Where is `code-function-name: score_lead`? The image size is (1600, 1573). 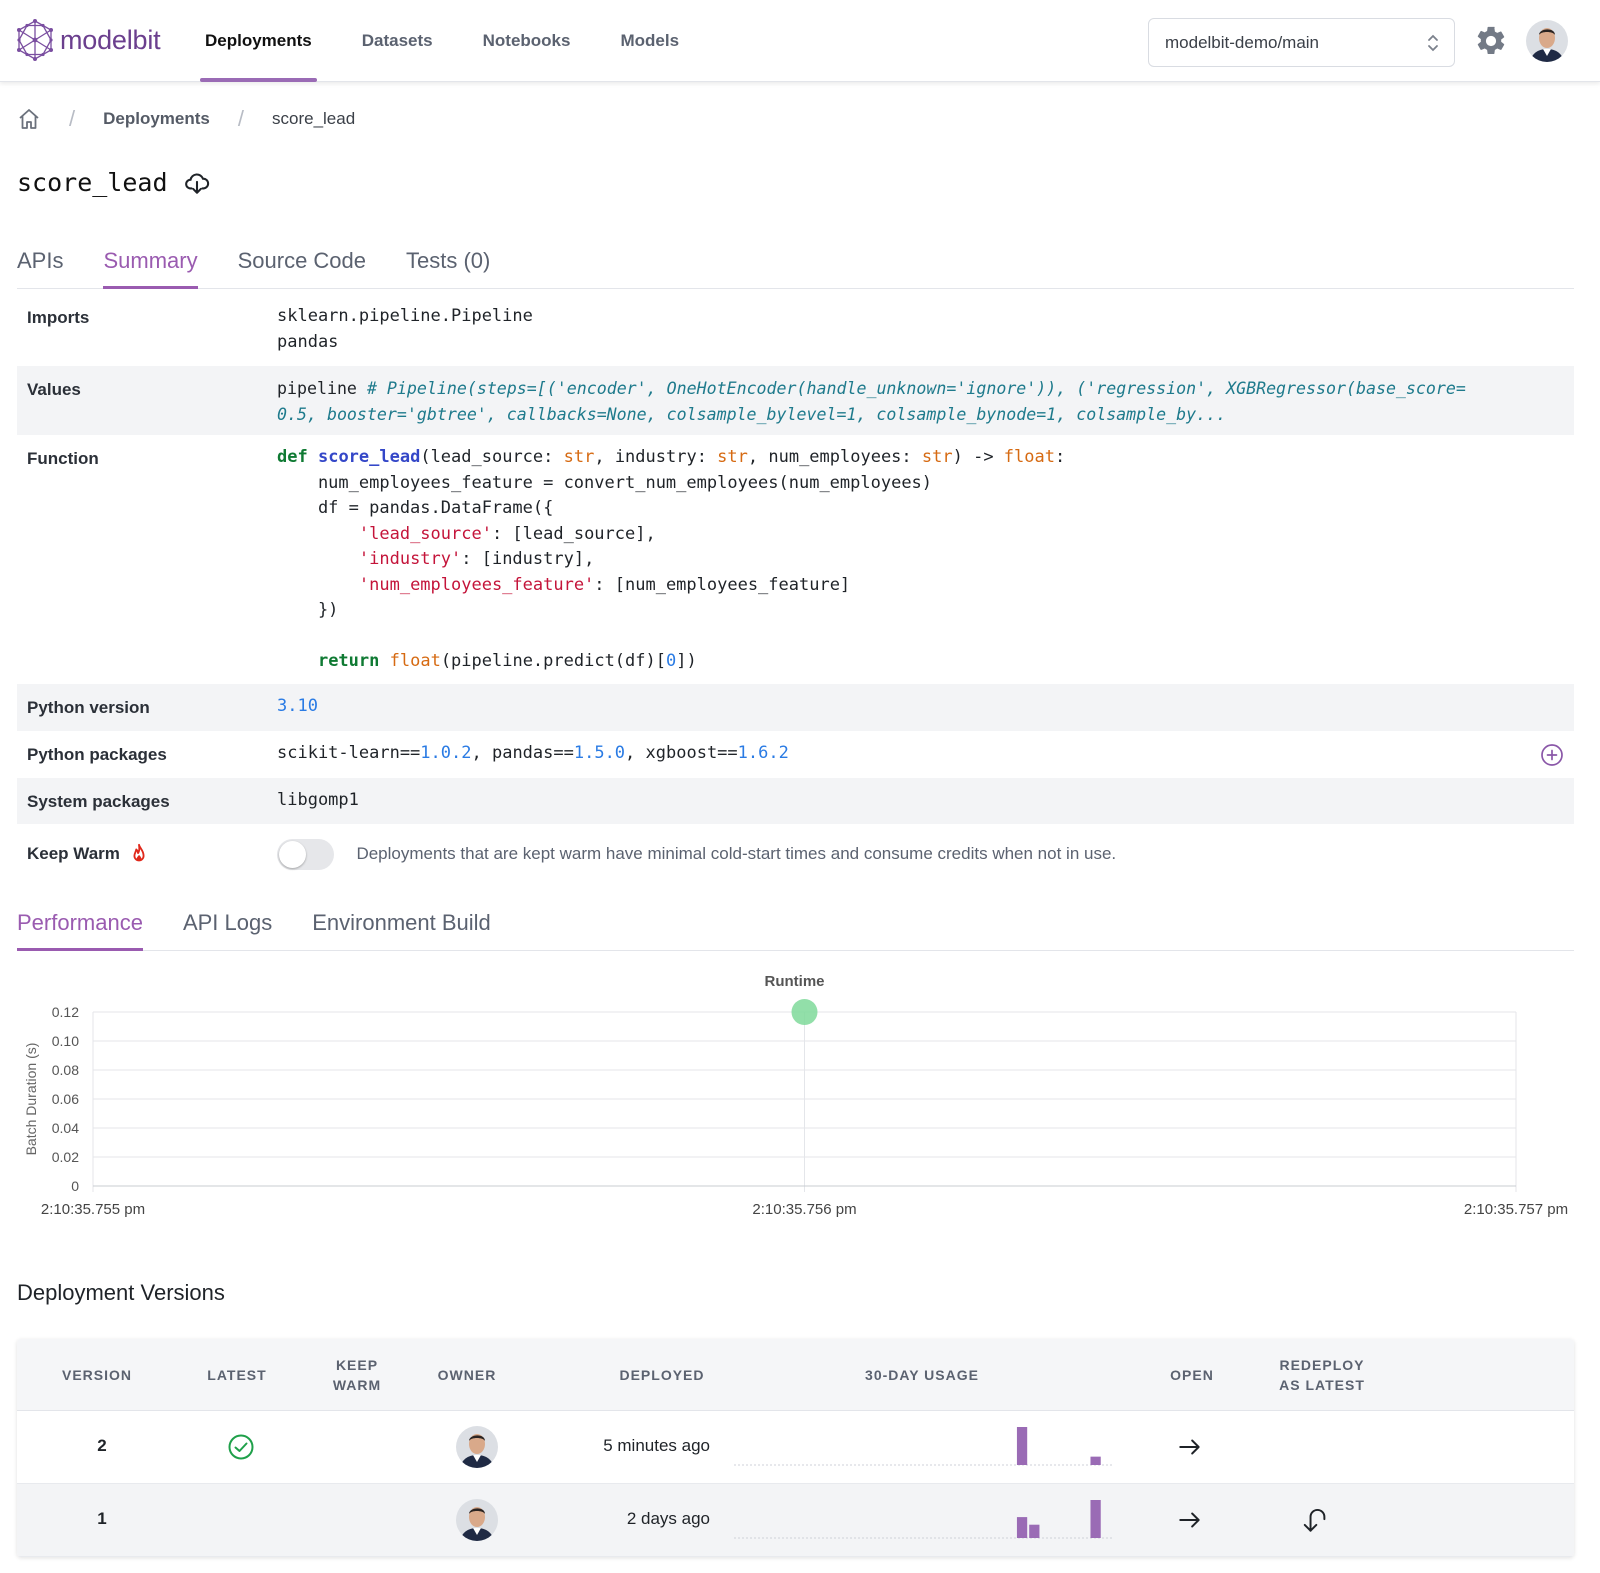
code-function-name: score_lead is located at coordinates (369, 457).